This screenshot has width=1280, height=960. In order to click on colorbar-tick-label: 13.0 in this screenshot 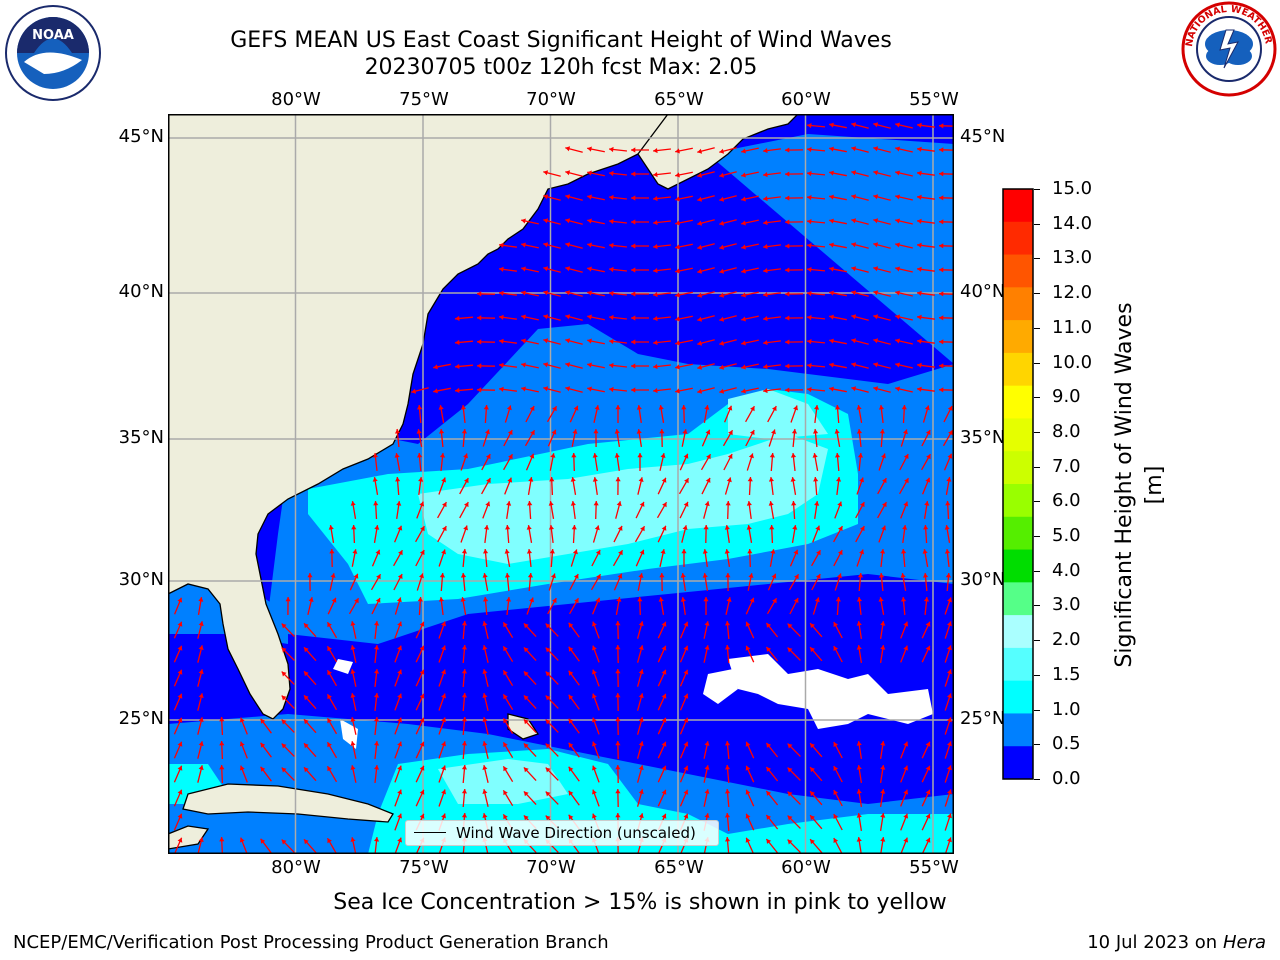, I will do `click(1072, 258)`.